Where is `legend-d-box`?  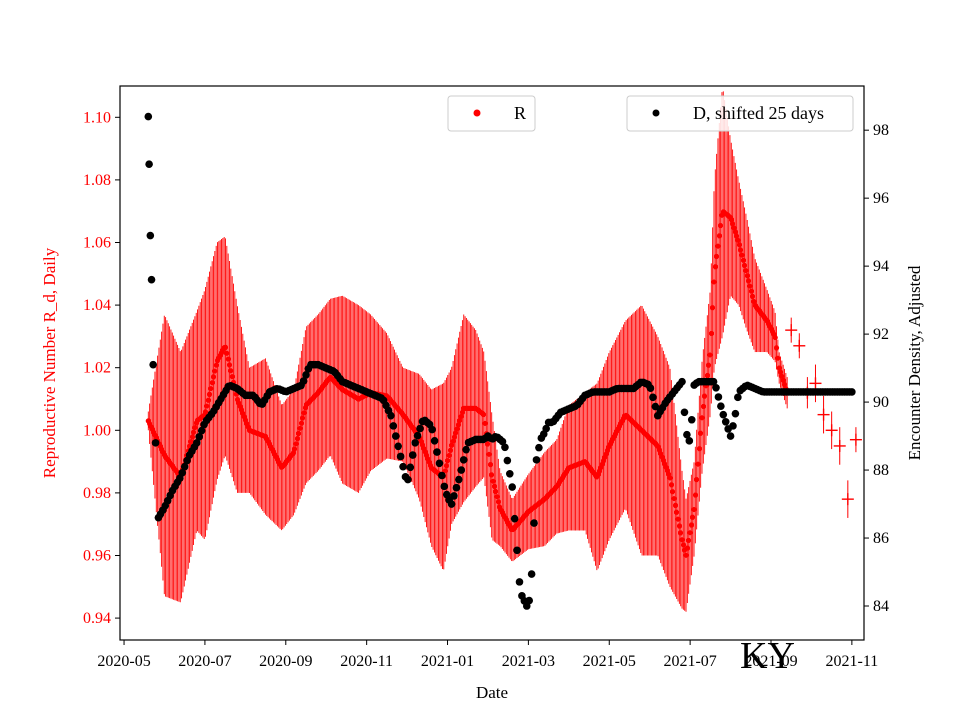 legend-d-box is located at coordinates (740, 113).